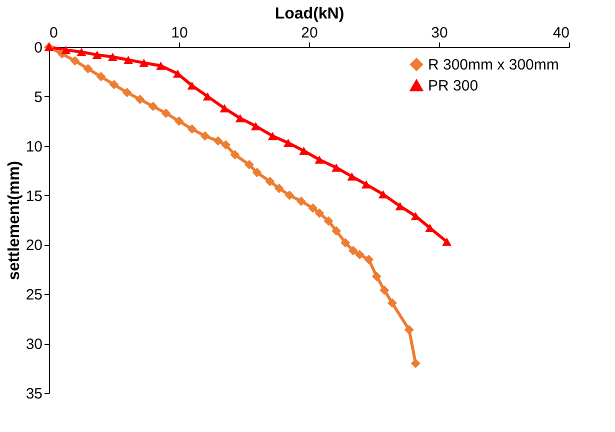  I want to click on x-tick-label: 0, so click(54, 33).